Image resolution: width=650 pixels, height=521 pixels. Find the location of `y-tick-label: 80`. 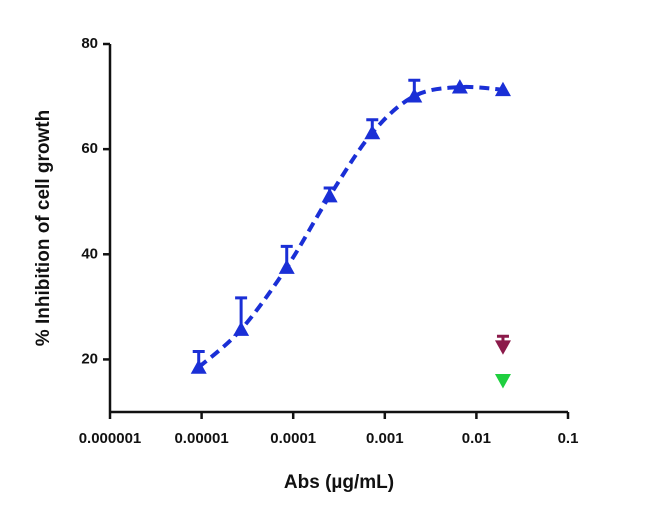

y-tick-label: 80 is located at coordinates (89, 43).